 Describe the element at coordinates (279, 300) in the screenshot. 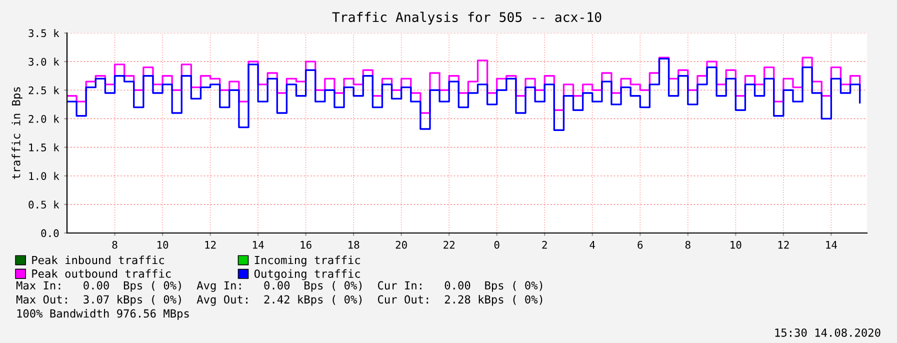

I see `text: Max Out: 3.07 kBps ( 0%) Avg Out: 2.42 kBps ( 0%) Cur Out: 2.28 kBps ( 0%)` at that location.